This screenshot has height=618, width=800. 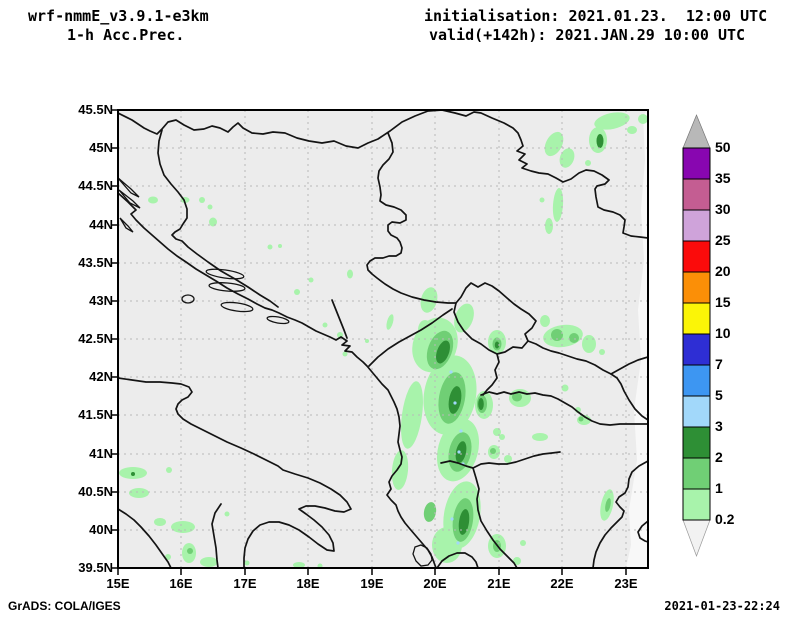 What do you see at coordinates (500, 460) in the screenshot?
I see `border-albania-greece` at bounding box center [500, 460].